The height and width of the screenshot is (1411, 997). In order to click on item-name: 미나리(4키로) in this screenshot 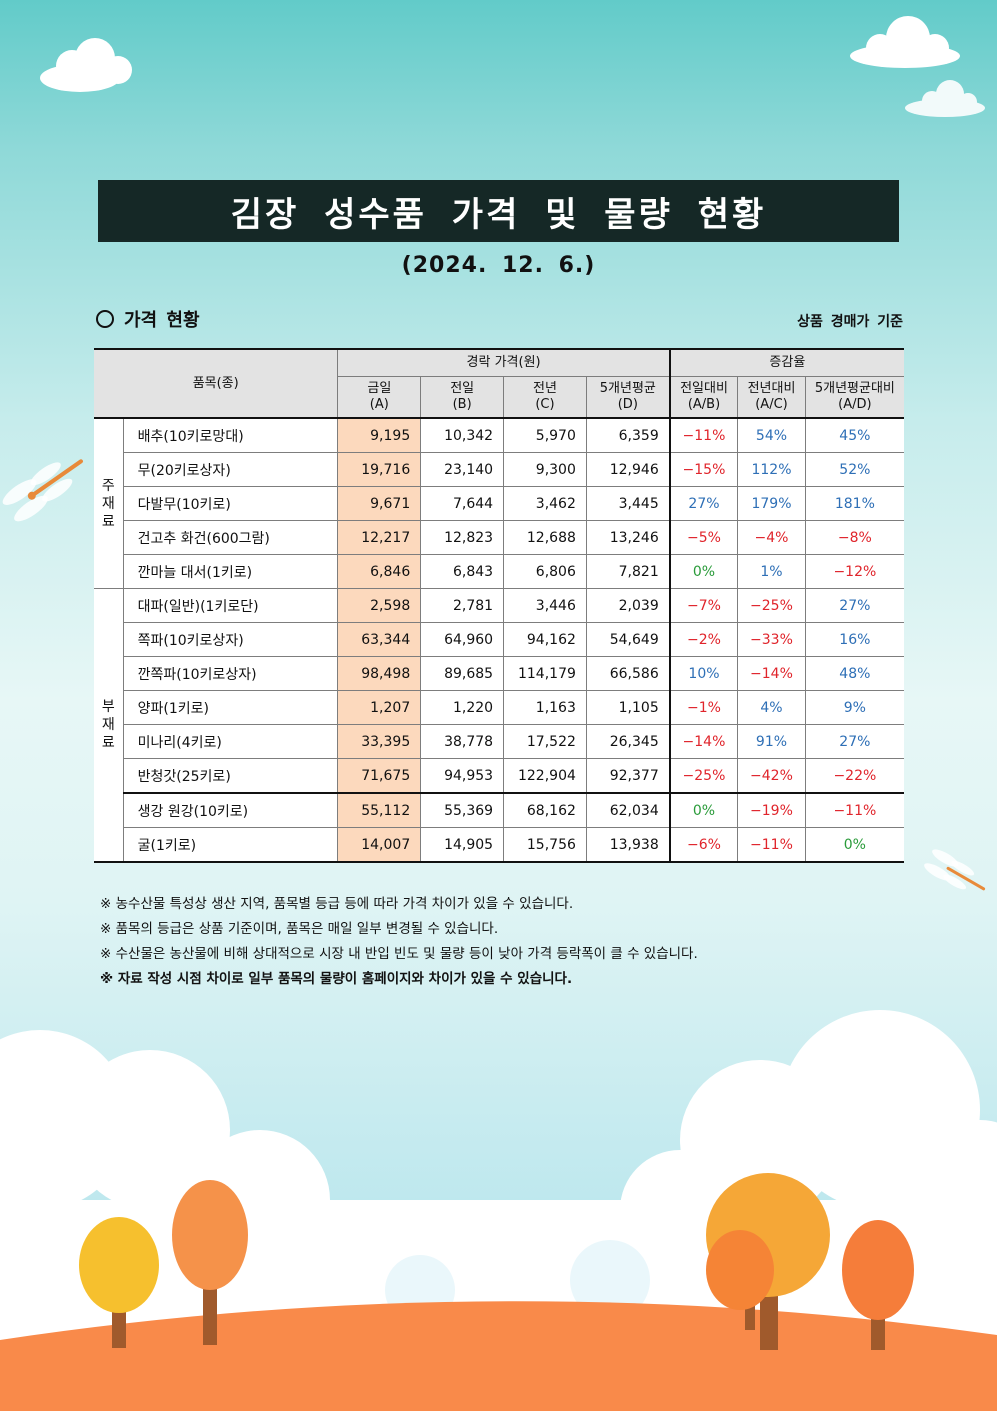, I will do `click(231, 741)`.